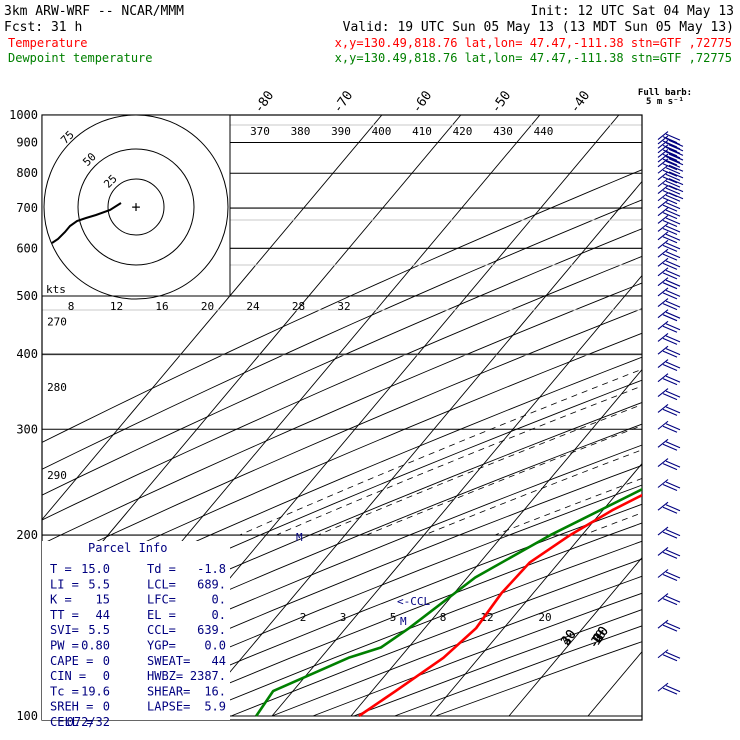 The height and width of the screenshot is (740, 740). I want to click on dewpoint-legend: Dewpoint temperature, so click(80, 58).